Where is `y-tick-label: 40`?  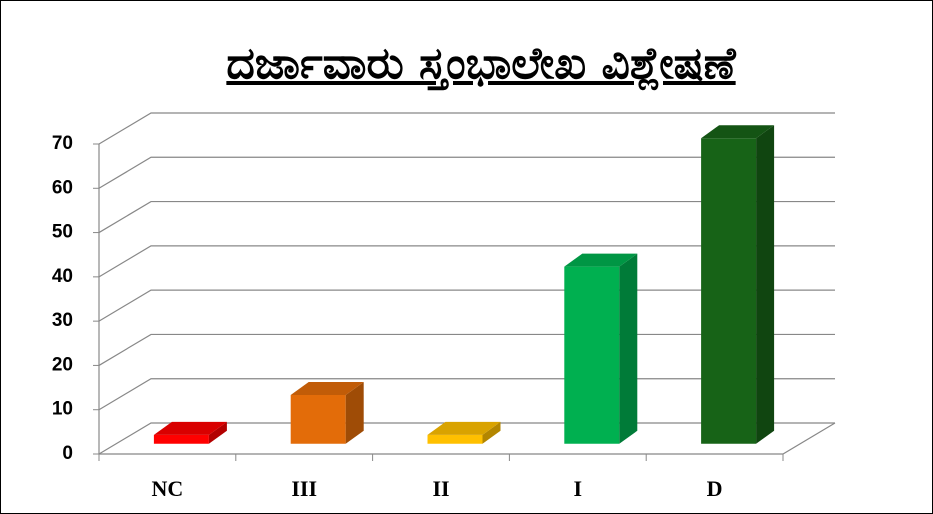
y-tick-label: 40 is located at coordinates (62, 276).